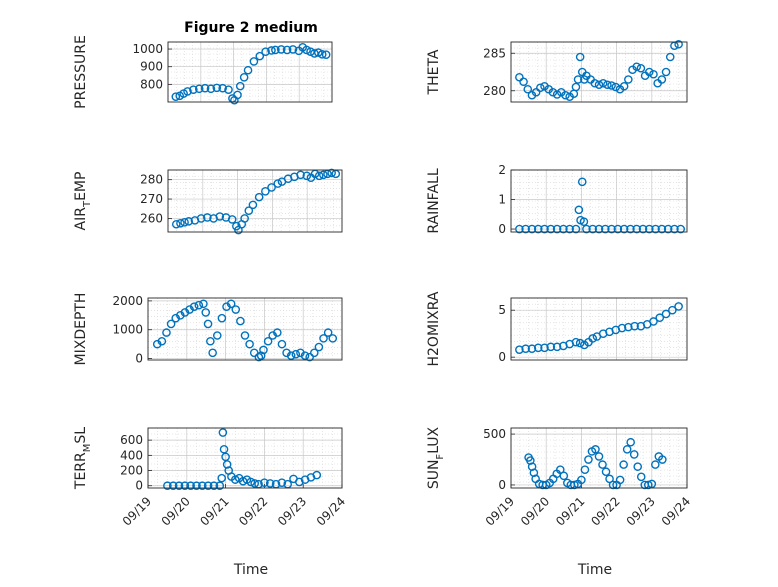  Describe the element at coordinates (151, 218) in the screenshot. I see `y-tick-label: 260` at that location.